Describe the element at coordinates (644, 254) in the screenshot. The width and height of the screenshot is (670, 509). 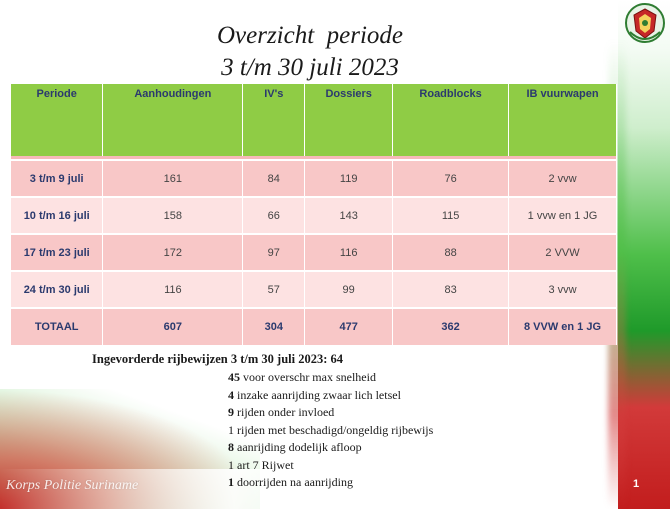
I see `decorative-gradient-strip-right` at that location.